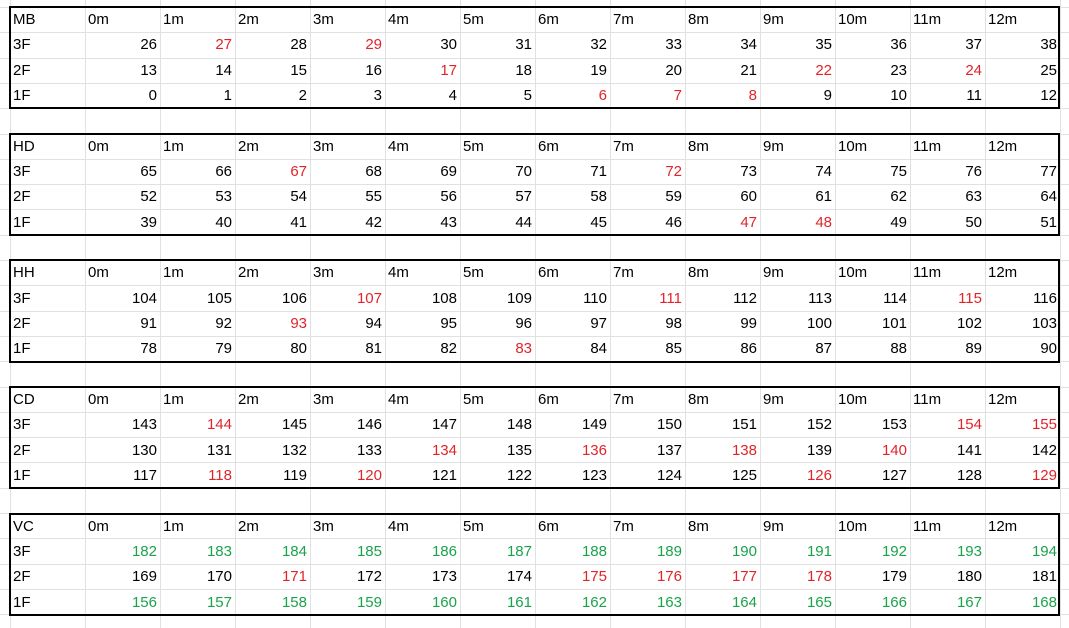 Image resolution: width=1069 pixels, height=628 pixels. I want to click on month-header-cell: 12m, so click(1003, 526).